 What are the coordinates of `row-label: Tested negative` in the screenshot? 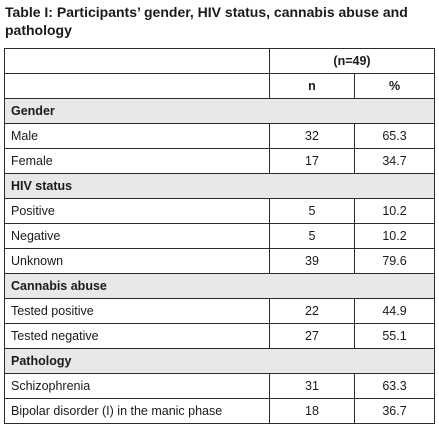 It's located at (137, 336).